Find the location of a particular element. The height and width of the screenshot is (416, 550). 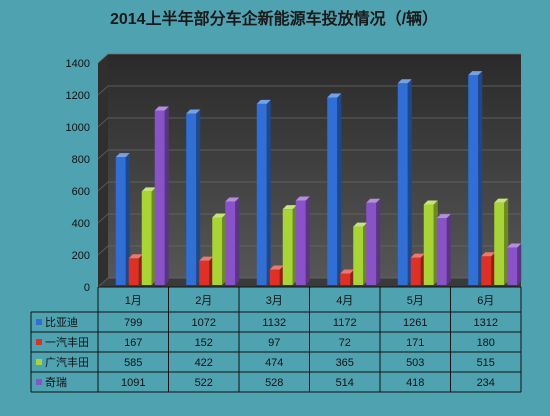

data-label: 167 is located at coordinates (133, 343).